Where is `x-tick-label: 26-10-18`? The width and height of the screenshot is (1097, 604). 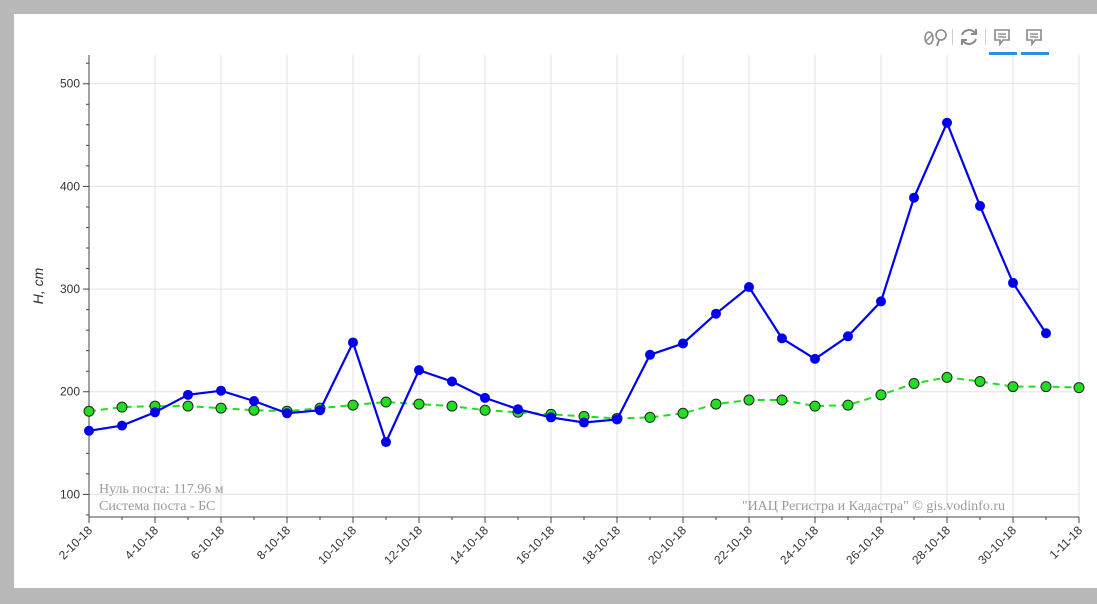 x-tick-label: 26-10-18 is located at coordinates (865, 545).